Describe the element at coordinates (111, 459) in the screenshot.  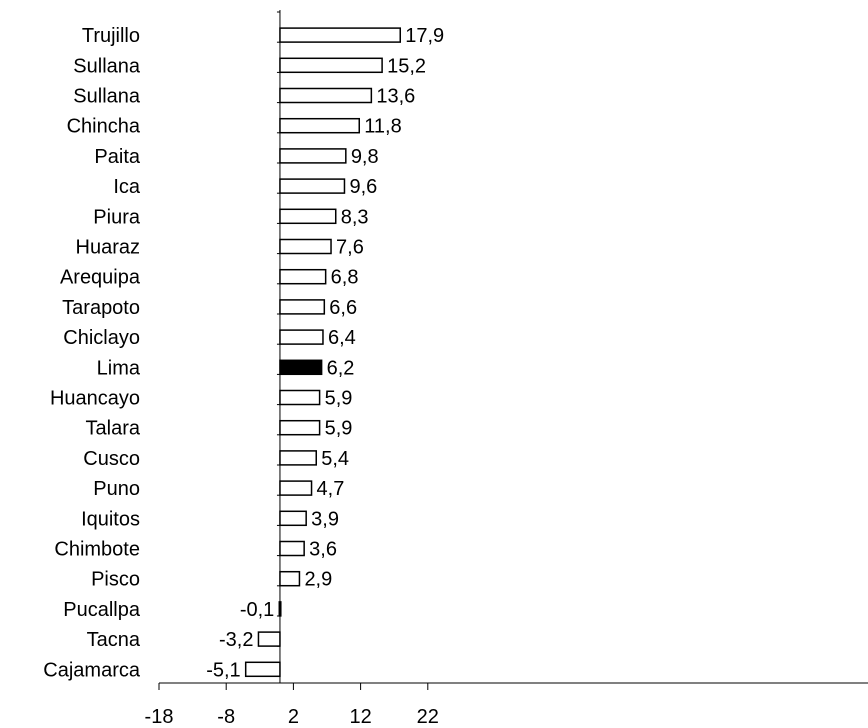
I see `category-label: Cusco` at that location.